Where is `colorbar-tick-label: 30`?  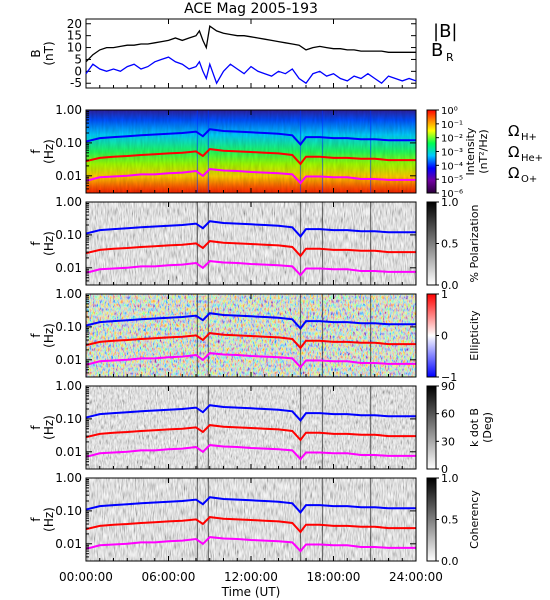 colorbar-tick-label: 30 is located at coordinates (448, 441).